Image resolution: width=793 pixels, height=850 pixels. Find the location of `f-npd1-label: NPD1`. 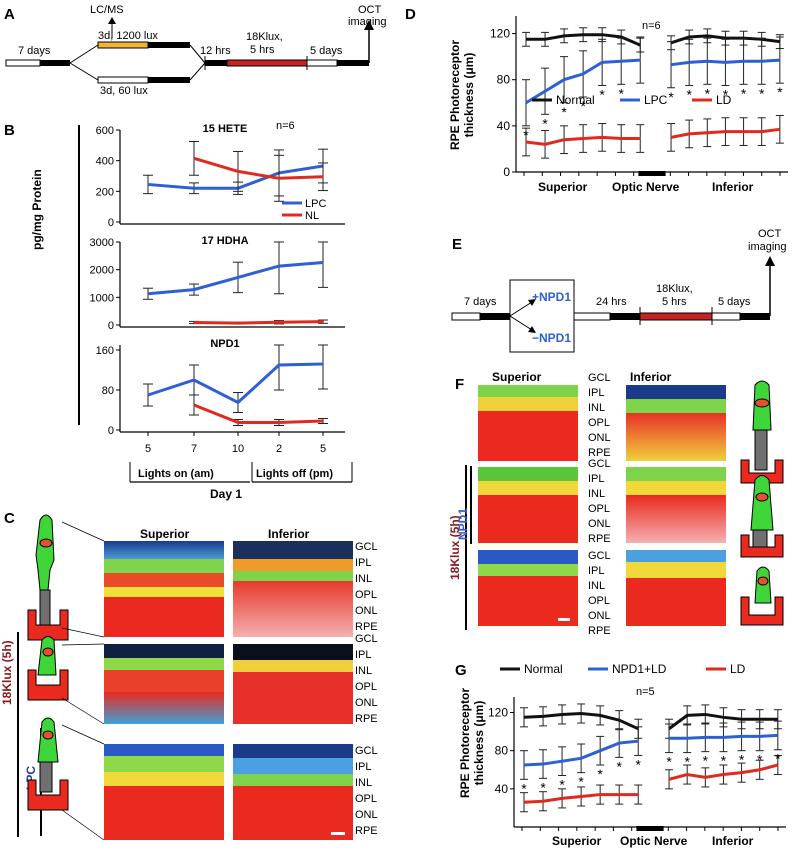

f-npd1-label: NPD1 is located at coordinates (463, 523).